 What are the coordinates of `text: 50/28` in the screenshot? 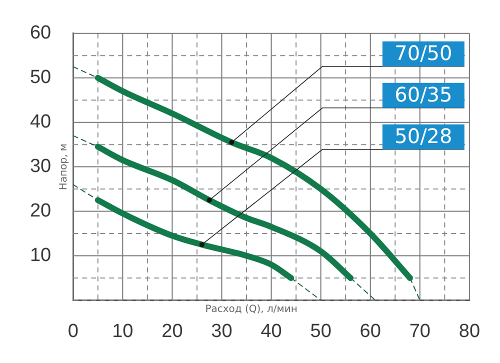 It's located at (423, 136).